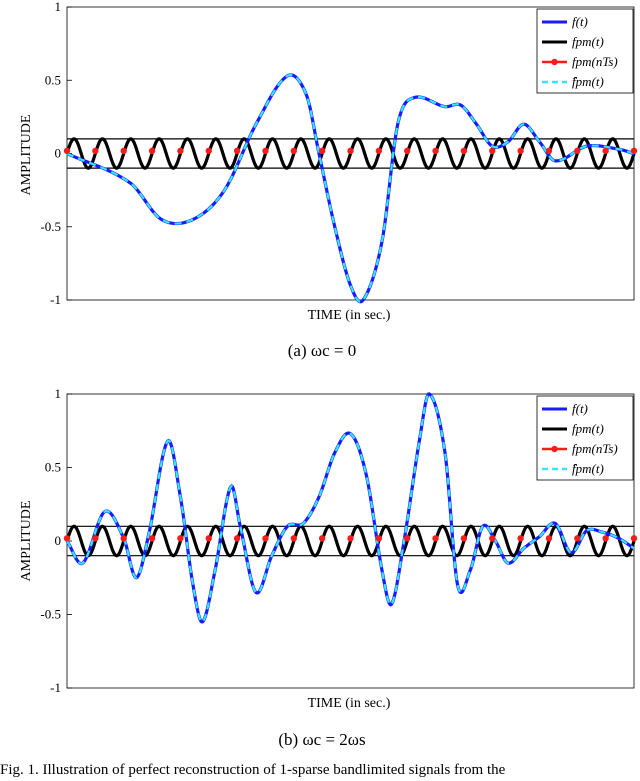 The width and height of the screenshot is (640, 781). I want to click on panel-a-legend-label: ̂fpm(t), so click(588, 81).